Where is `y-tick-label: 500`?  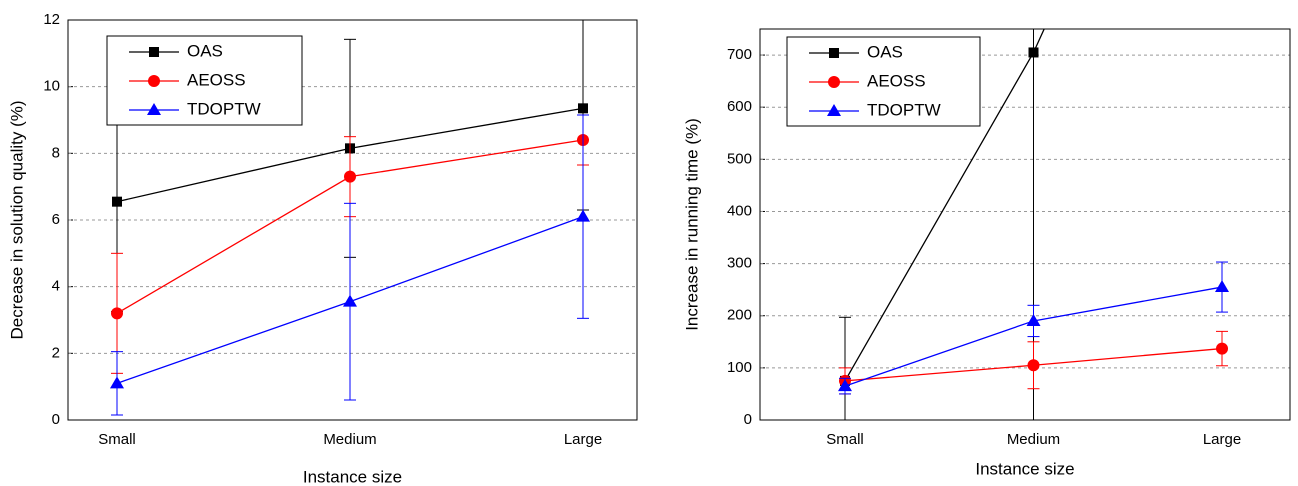
y-tick-label: 500 is located at coordinates (739, 158).